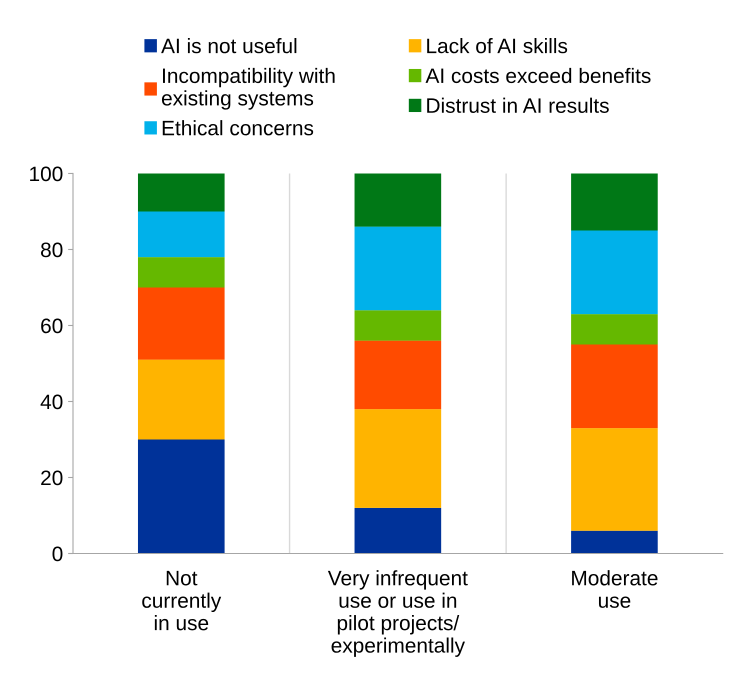 The width and height of the screenshot is (730, 675). What do you see at coordinates (51, 326) in the screenshot?
I see `y-tick-label: 60` at bounding box center [51, 326].